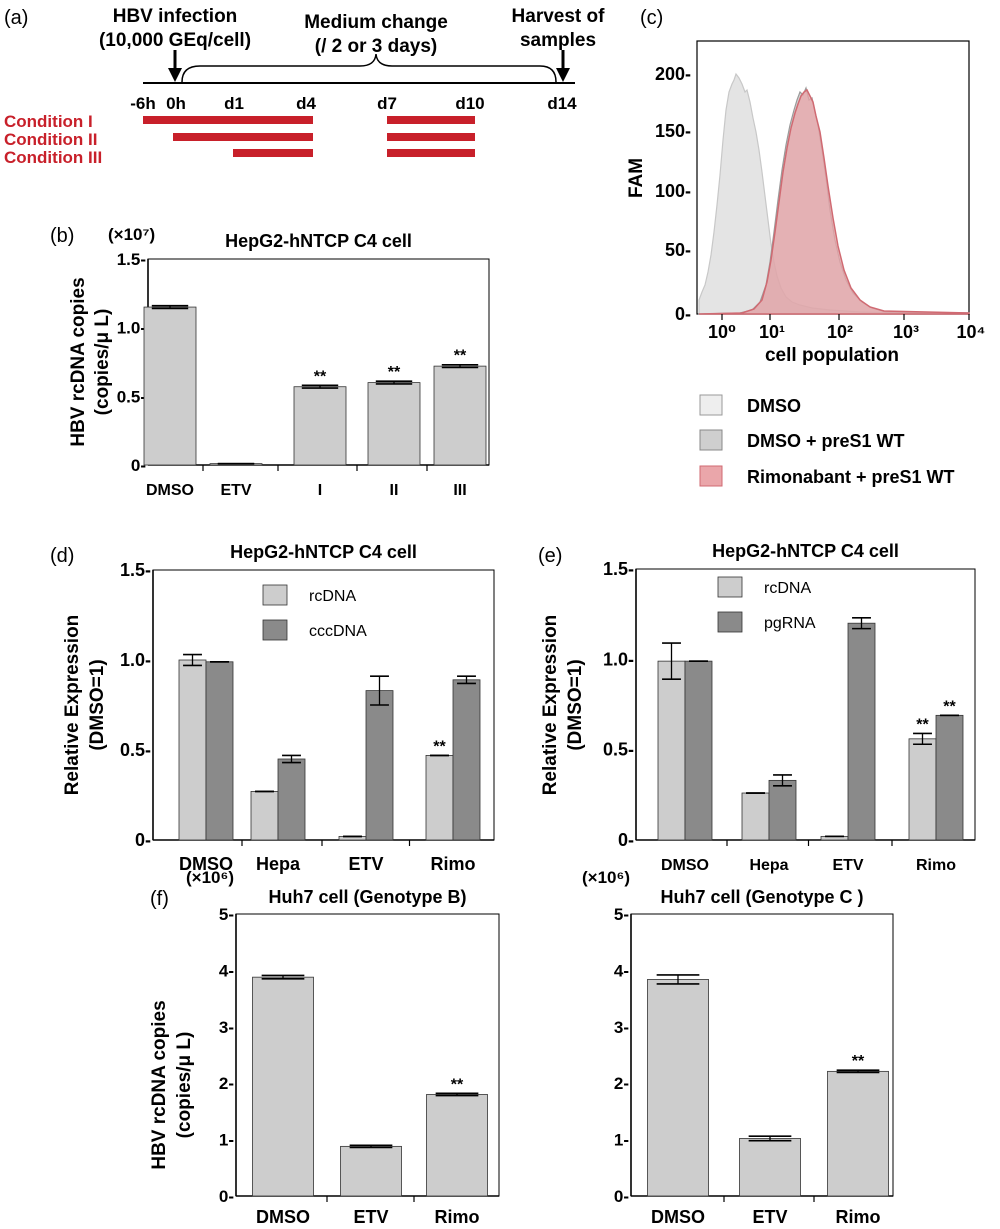  I want to click on chart-title: Huh7 cell (Genotype C ), so click(761, 897).